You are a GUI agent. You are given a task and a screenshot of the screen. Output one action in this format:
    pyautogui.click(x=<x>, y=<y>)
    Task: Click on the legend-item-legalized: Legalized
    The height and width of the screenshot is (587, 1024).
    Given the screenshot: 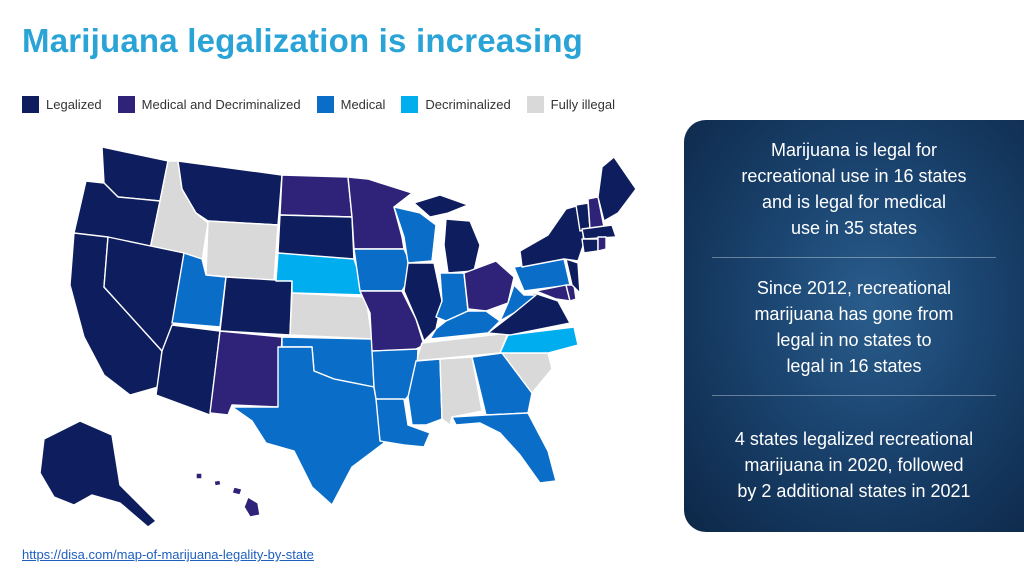 What is the action you would take?
    pyautogui.click(x=62, y=104)
    